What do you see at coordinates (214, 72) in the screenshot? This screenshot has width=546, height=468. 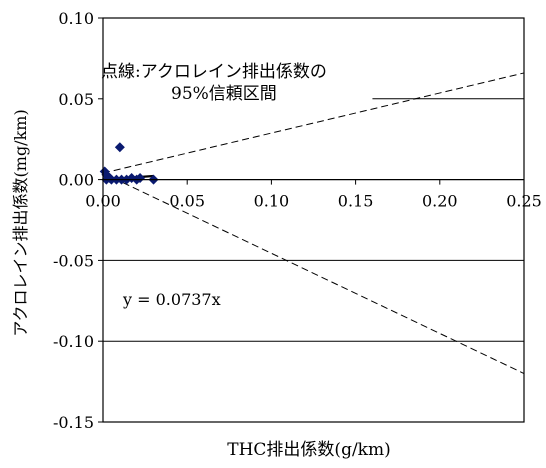 I see `annotation-line-1: 点線:アクロレイン排出係数の` at bounding box center [214, 72].